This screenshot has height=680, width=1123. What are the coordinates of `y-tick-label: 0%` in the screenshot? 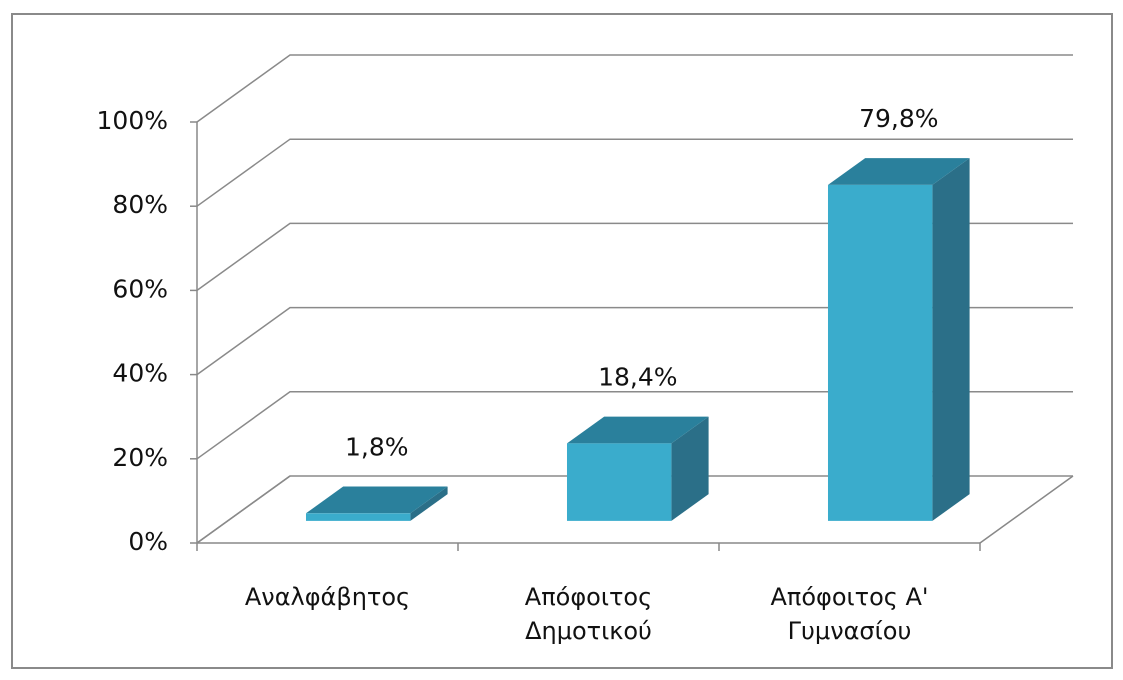 It's located at (148, 541).